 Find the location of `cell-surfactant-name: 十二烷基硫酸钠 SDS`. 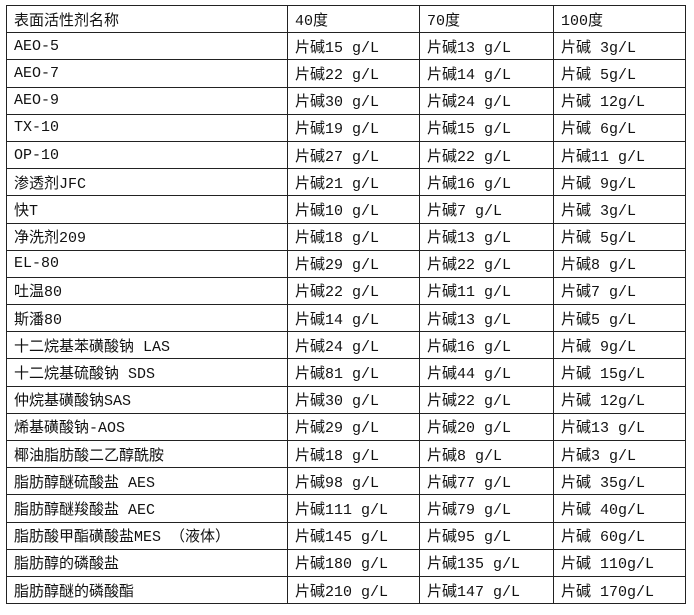

cell-surfactant-name: 十二烷基硫酸钠 SDS is located at coordinates (147, 372).